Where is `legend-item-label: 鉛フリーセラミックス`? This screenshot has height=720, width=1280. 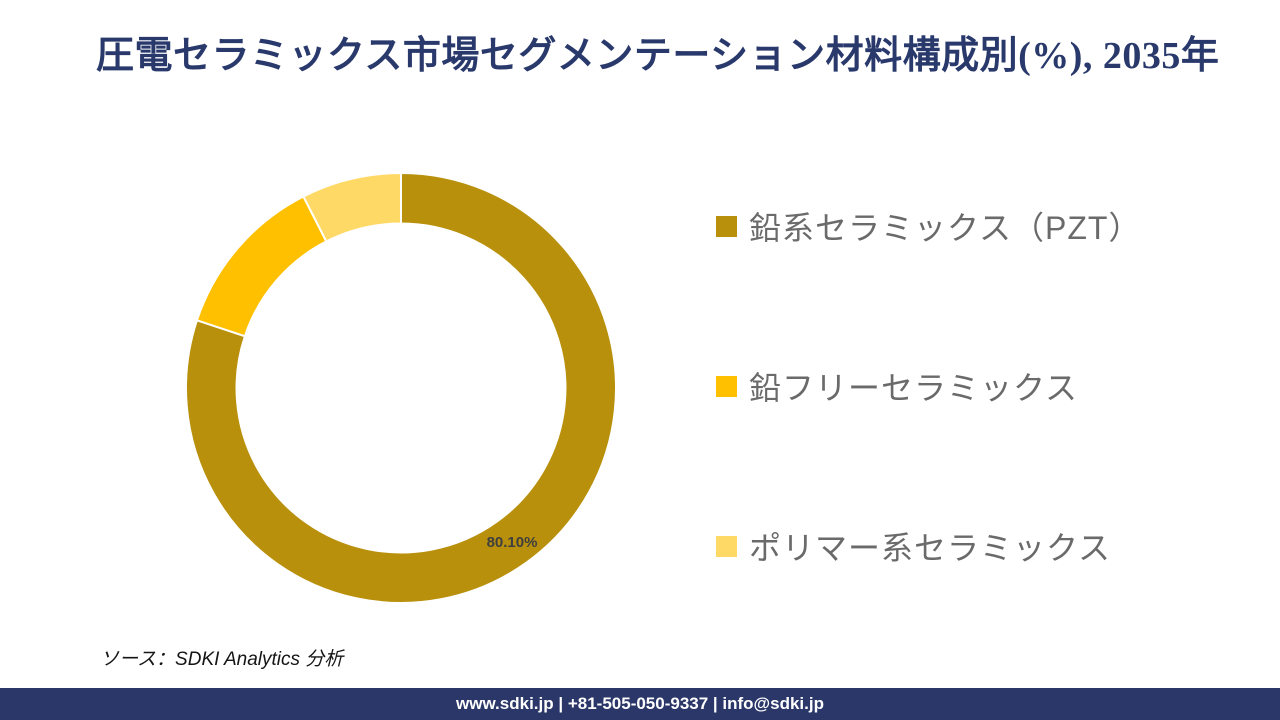 legend-item-label: 鉛フリーセラミックス is located at coordinates (914, 388).